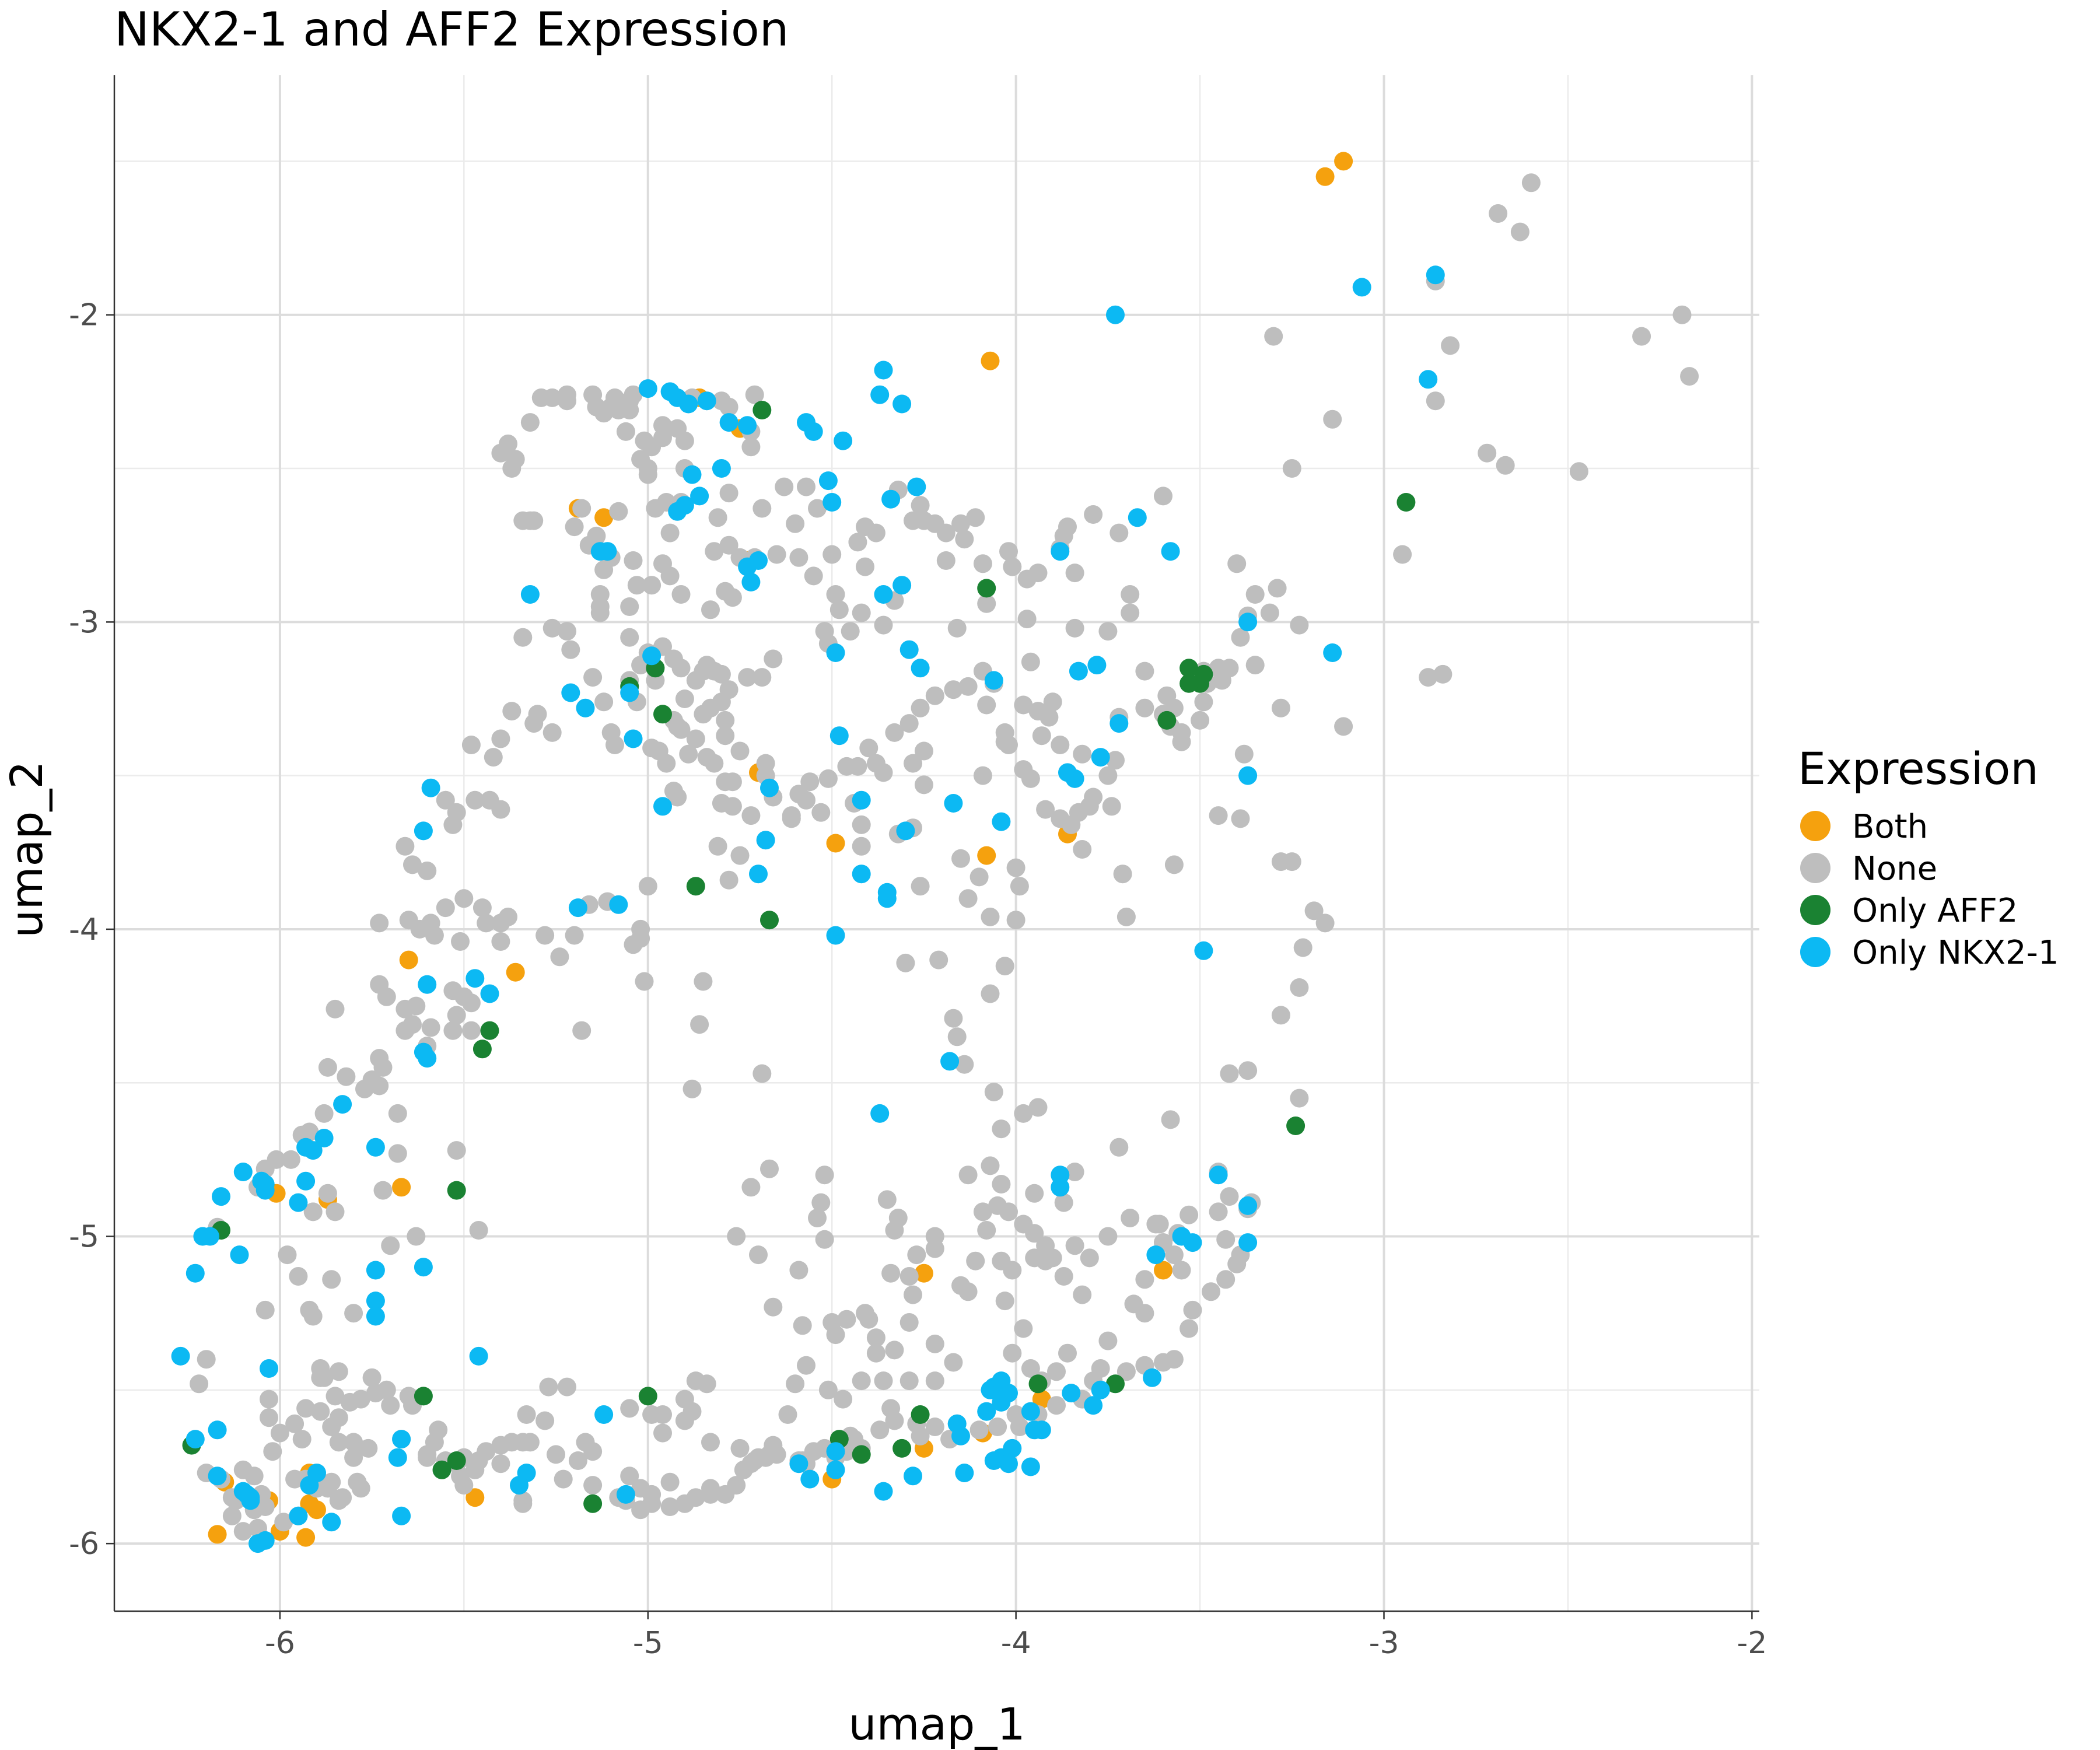 The image size is (2100, 1750). I want to click on x-tick-label: -3, so click(1384, 1643).